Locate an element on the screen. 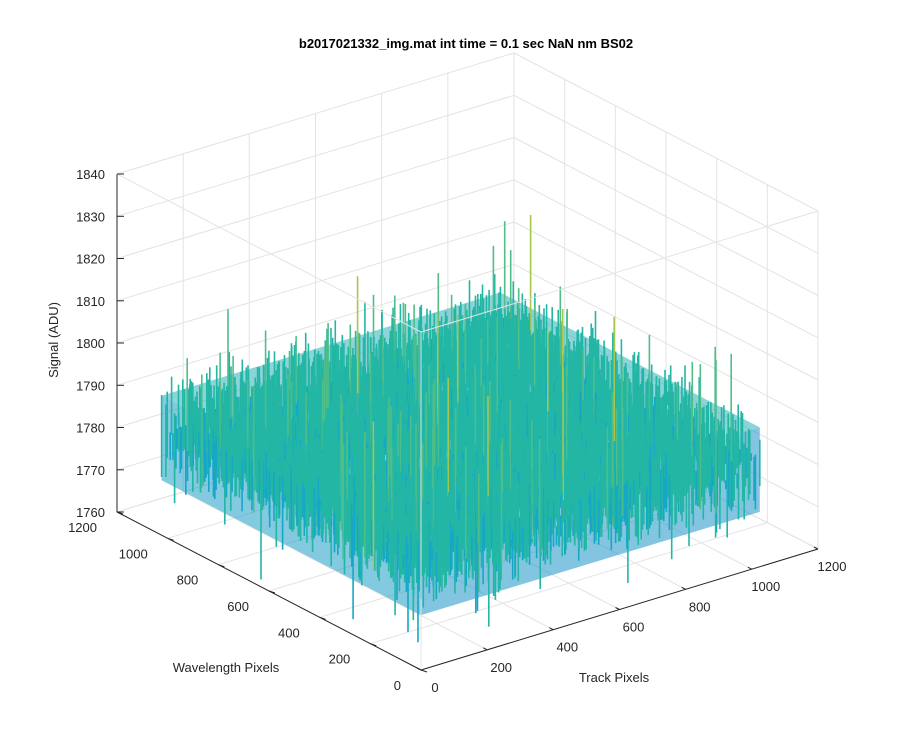  x-tick-label: 1200 is located at coordinates (832, 566).